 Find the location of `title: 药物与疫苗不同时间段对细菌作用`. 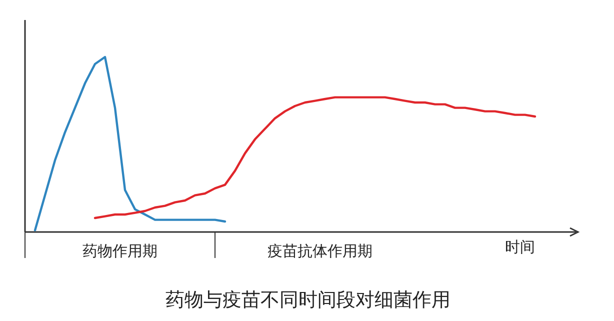

title: 药物与疫苗不同时间段对细菌作用 is located at coordinates (308, 300).